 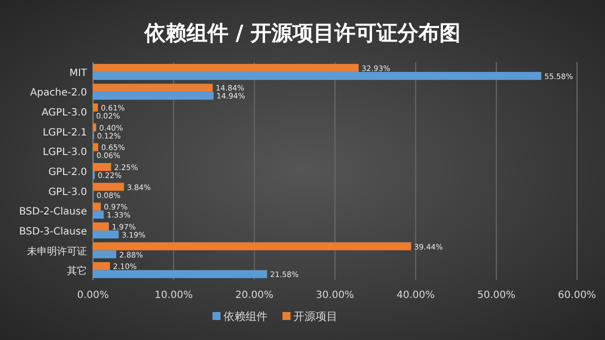 What do you see at coordinates (173, 295) in the screenshot?
I see `x-tick-label: 10.00%` at bounding box center [173, 295].